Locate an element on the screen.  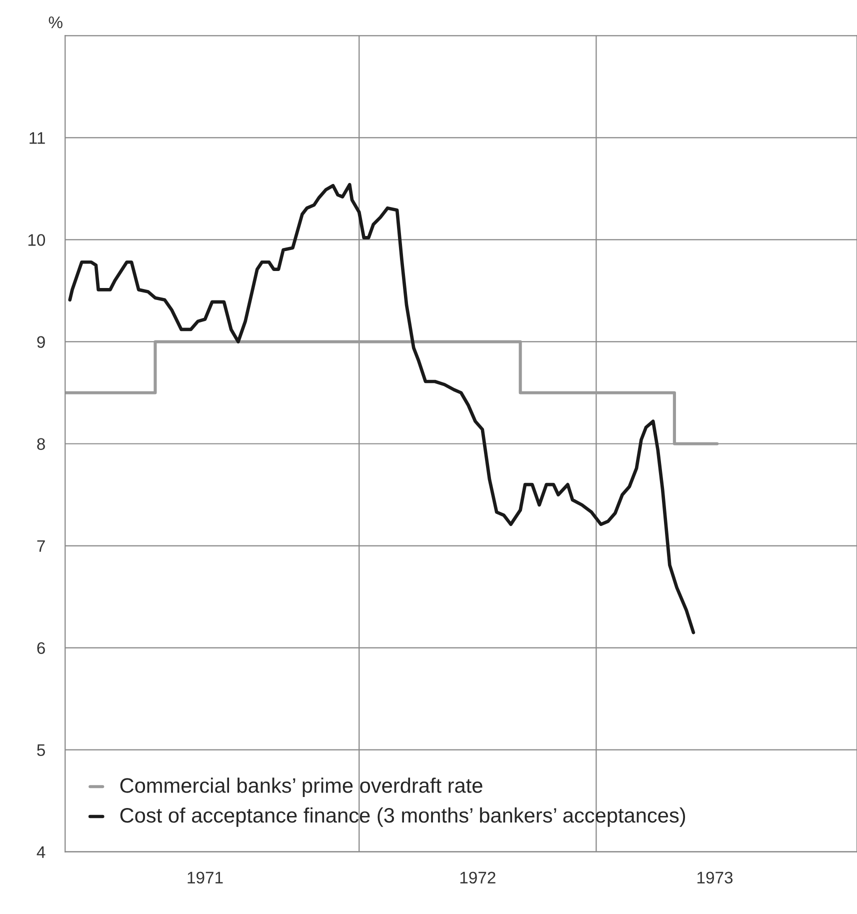
y-tick-label: 9 is located at coordinates (41, 342).